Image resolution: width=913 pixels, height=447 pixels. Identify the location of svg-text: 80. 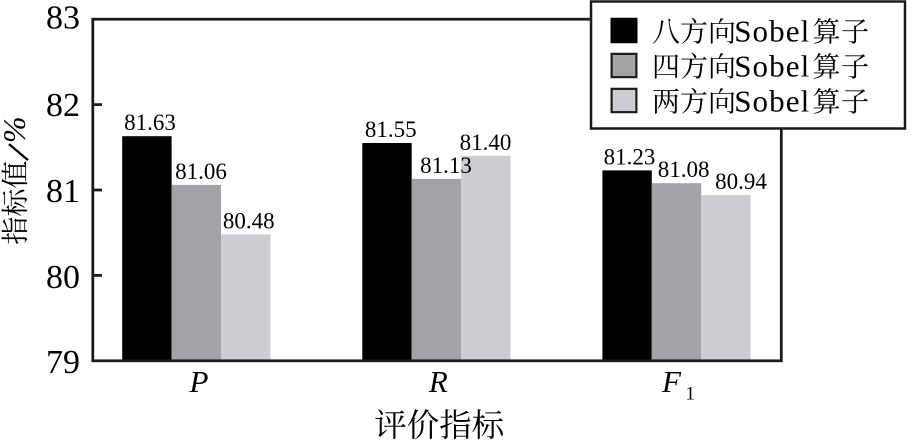
(63, 277).